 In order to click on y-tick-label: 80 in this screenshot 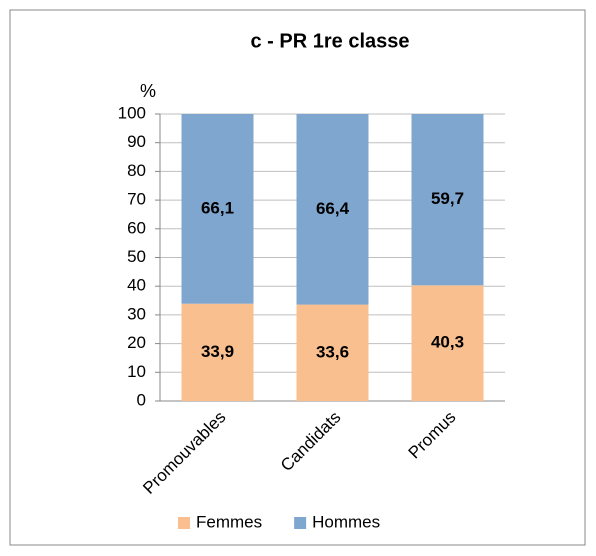, I will do `click(136, 170)`.